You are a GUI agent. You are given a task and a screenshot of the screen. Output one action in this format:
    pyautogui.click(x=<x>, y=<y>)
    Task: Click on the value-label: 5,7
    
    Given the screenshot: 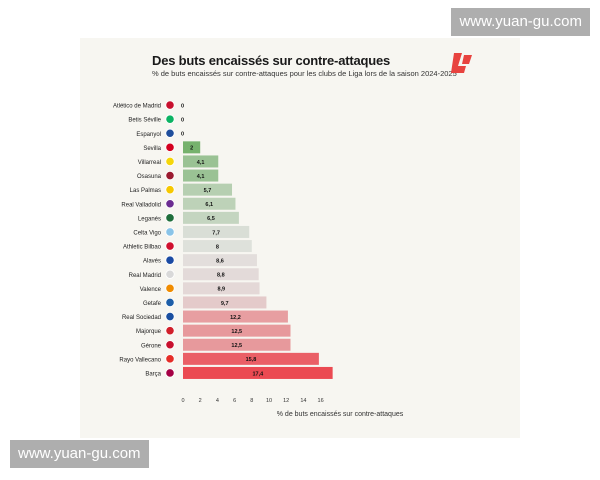 What is the action you would take?
    pyautogui.click(x=208, y=191)
    